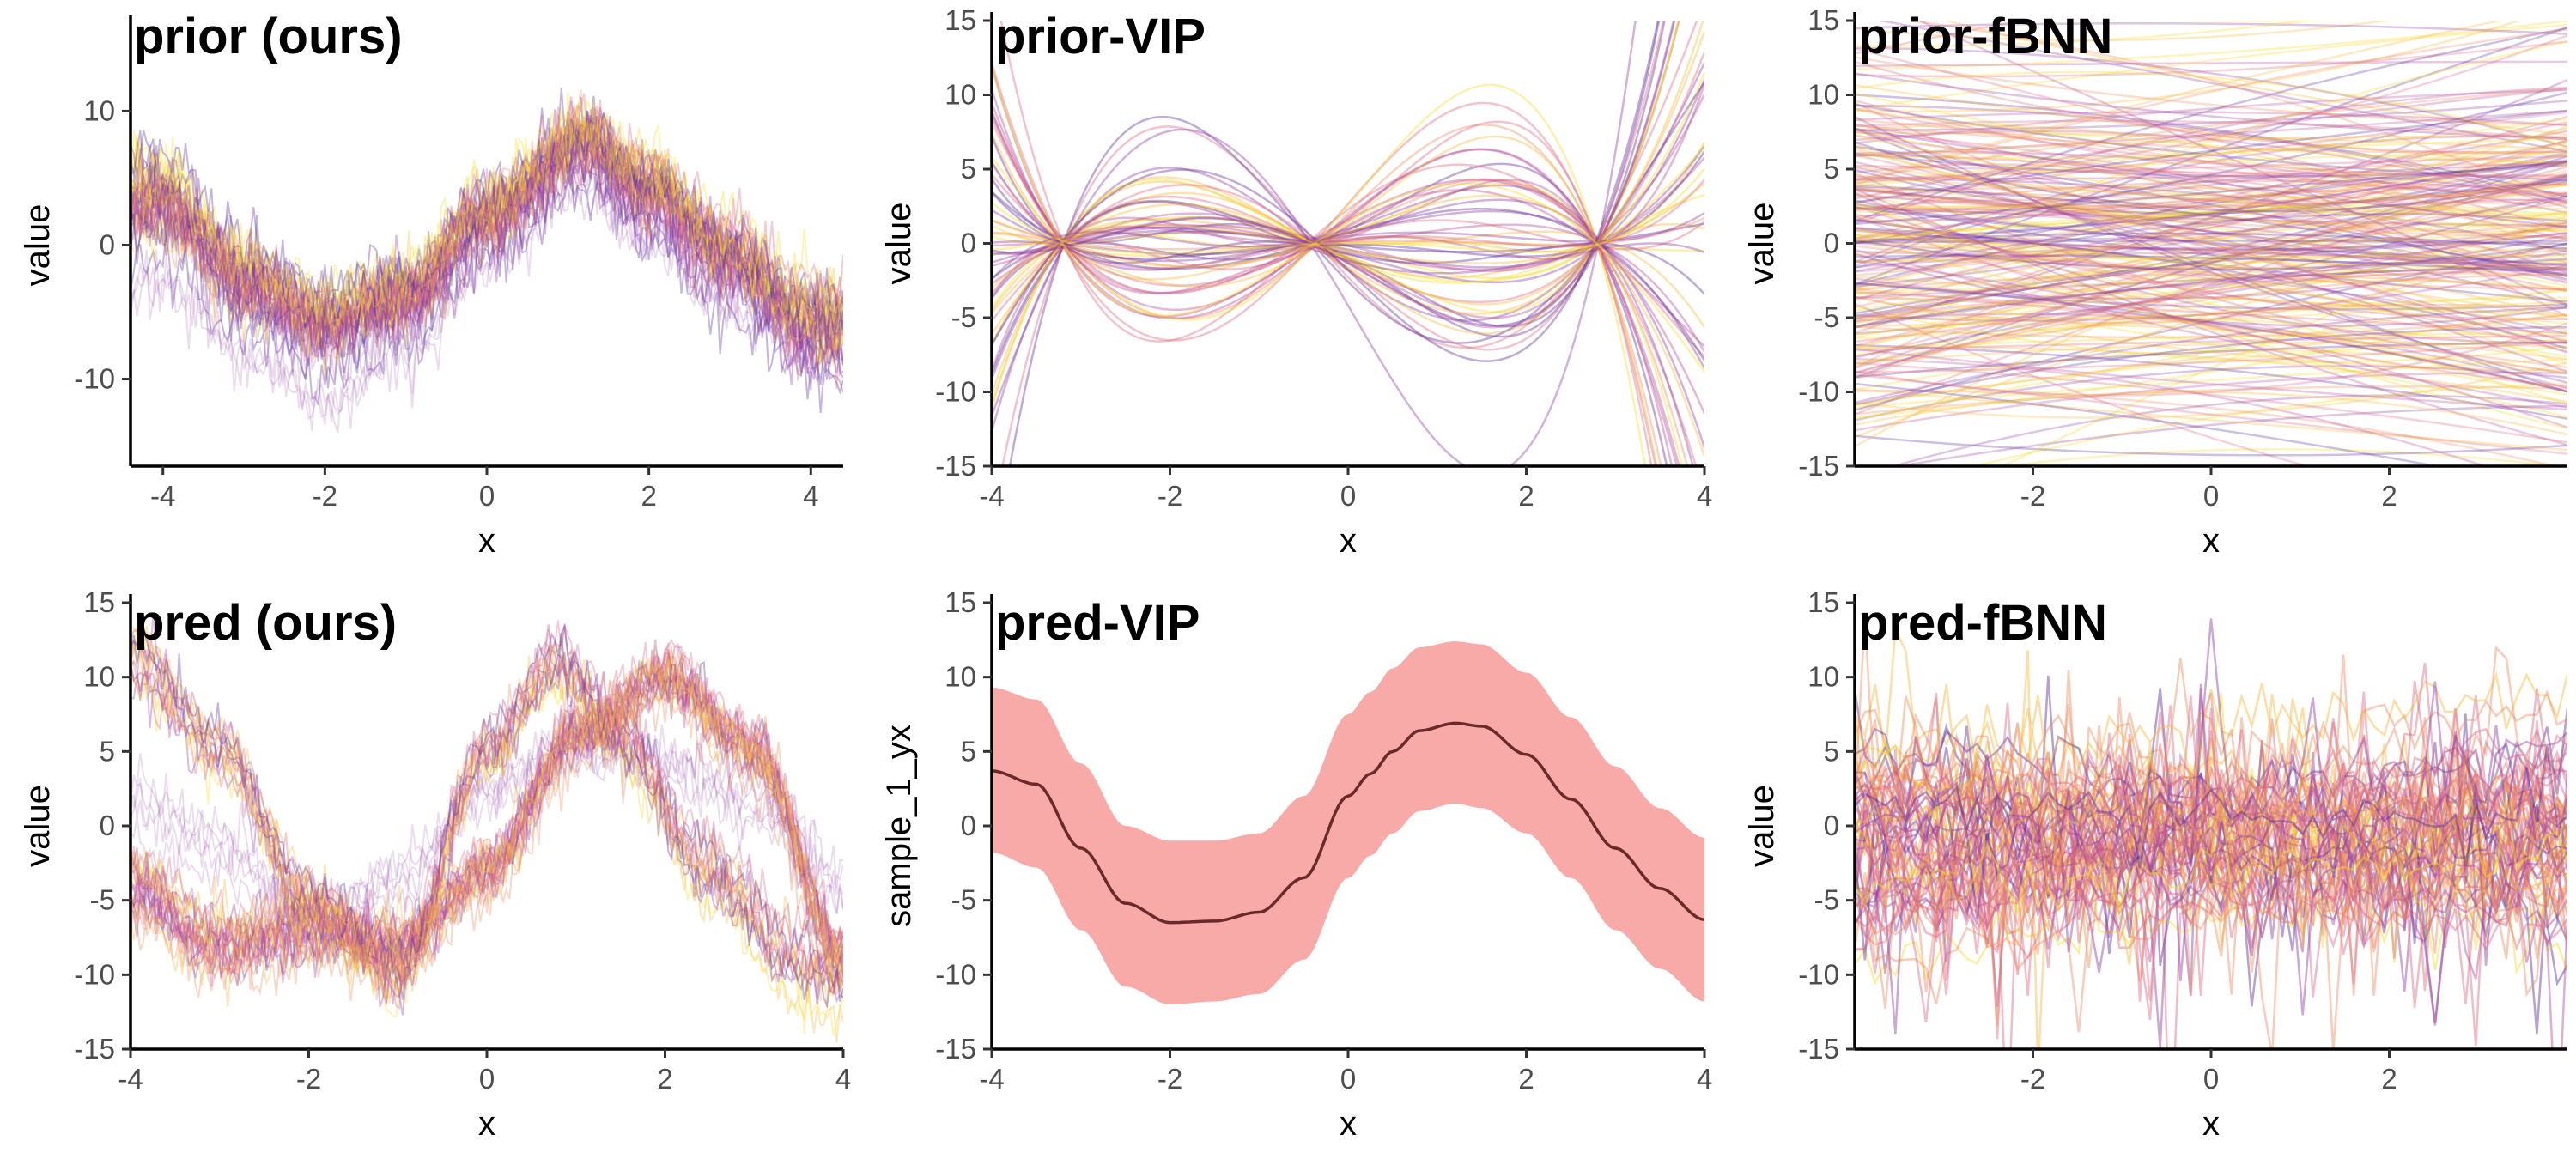  Describe the element at coordinates (1823, 677) in the screenshot. I see `y-tick-label: 10` at that location.